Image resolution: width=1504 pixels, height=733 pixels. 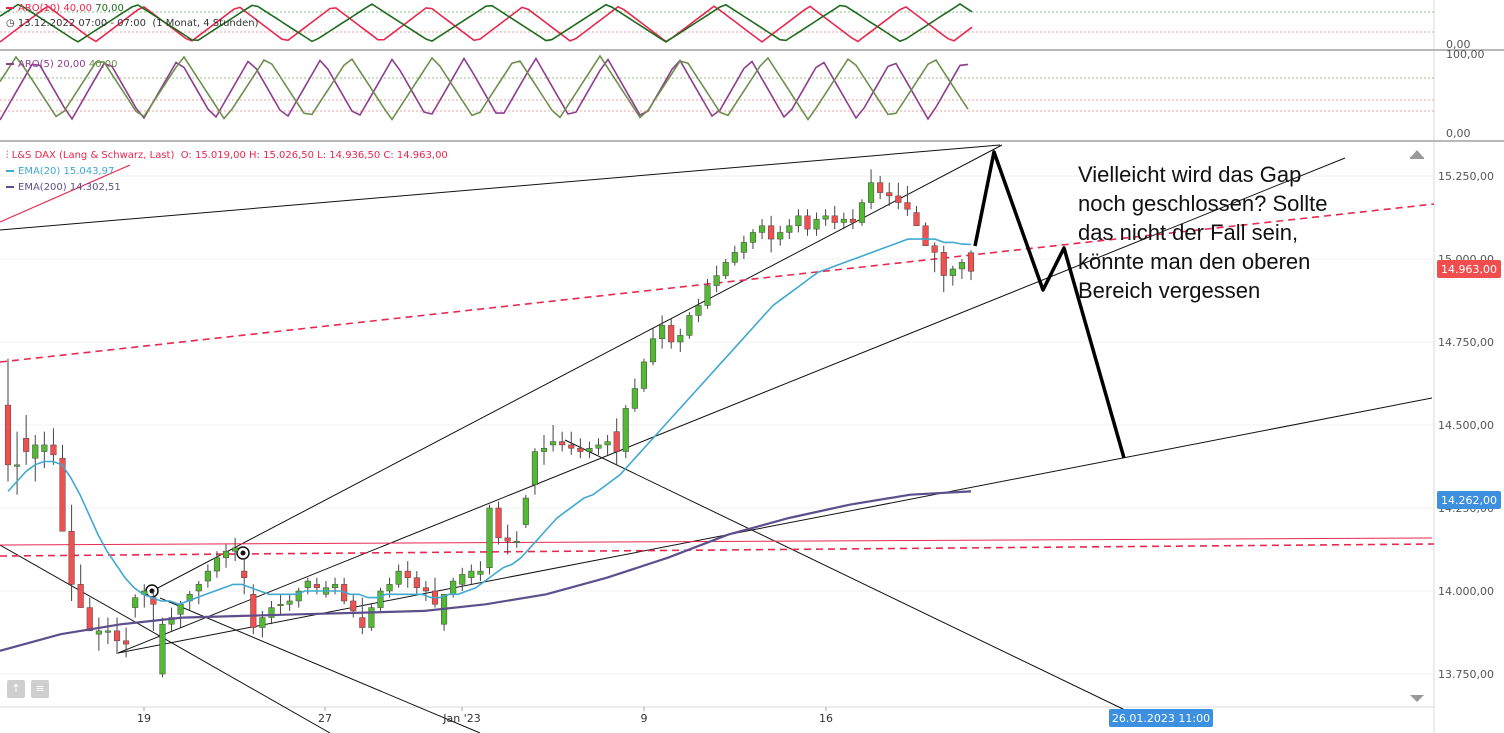 What do you see at coordinates (1469, 500) in the screenshot?
I see `svg-text: 14.262,00` at bounding box center [1469, 500].